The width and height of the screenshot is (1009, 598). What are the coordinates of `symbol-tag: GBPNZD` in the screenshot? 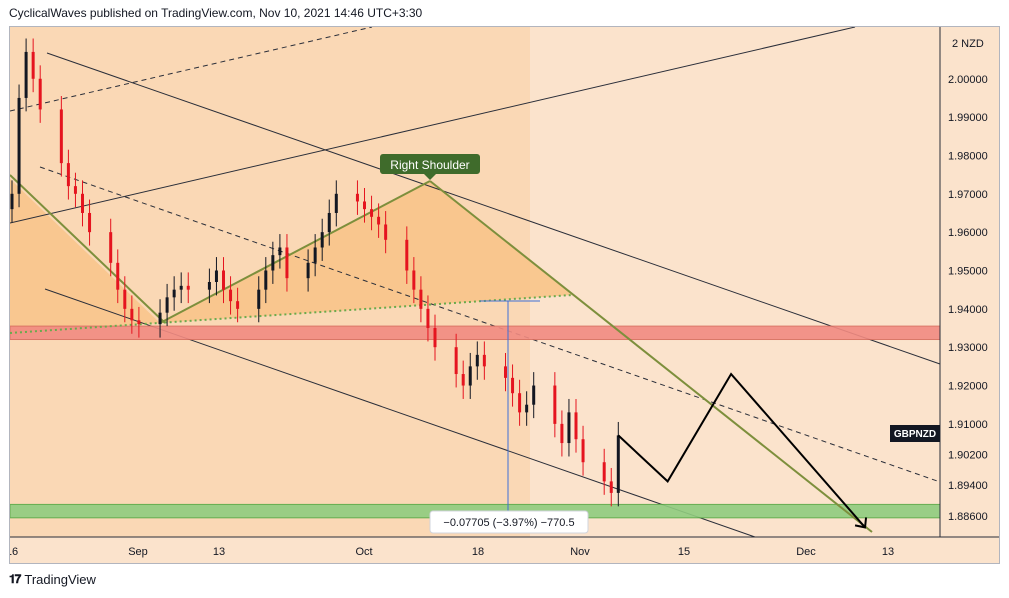 It's located at (915, 433).